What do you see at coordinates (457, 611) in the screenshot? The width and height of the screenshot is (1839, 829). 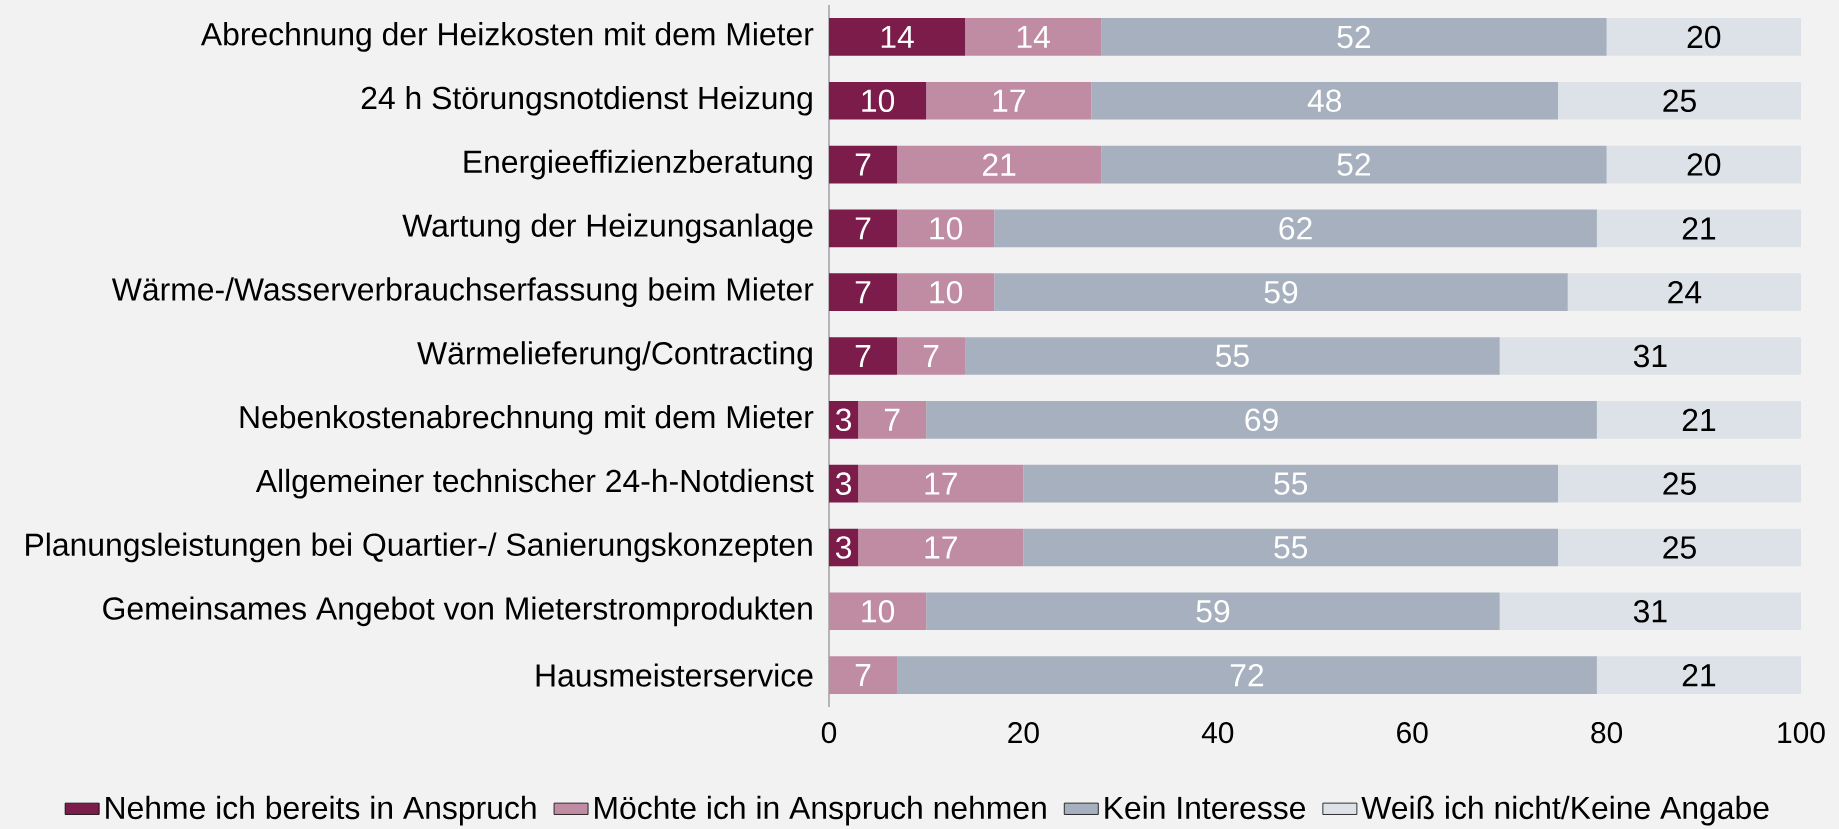 I see `y-tick-label: Gemeinsames Angebot von Mieterstromprodukten` at bounding box center [457, 611].